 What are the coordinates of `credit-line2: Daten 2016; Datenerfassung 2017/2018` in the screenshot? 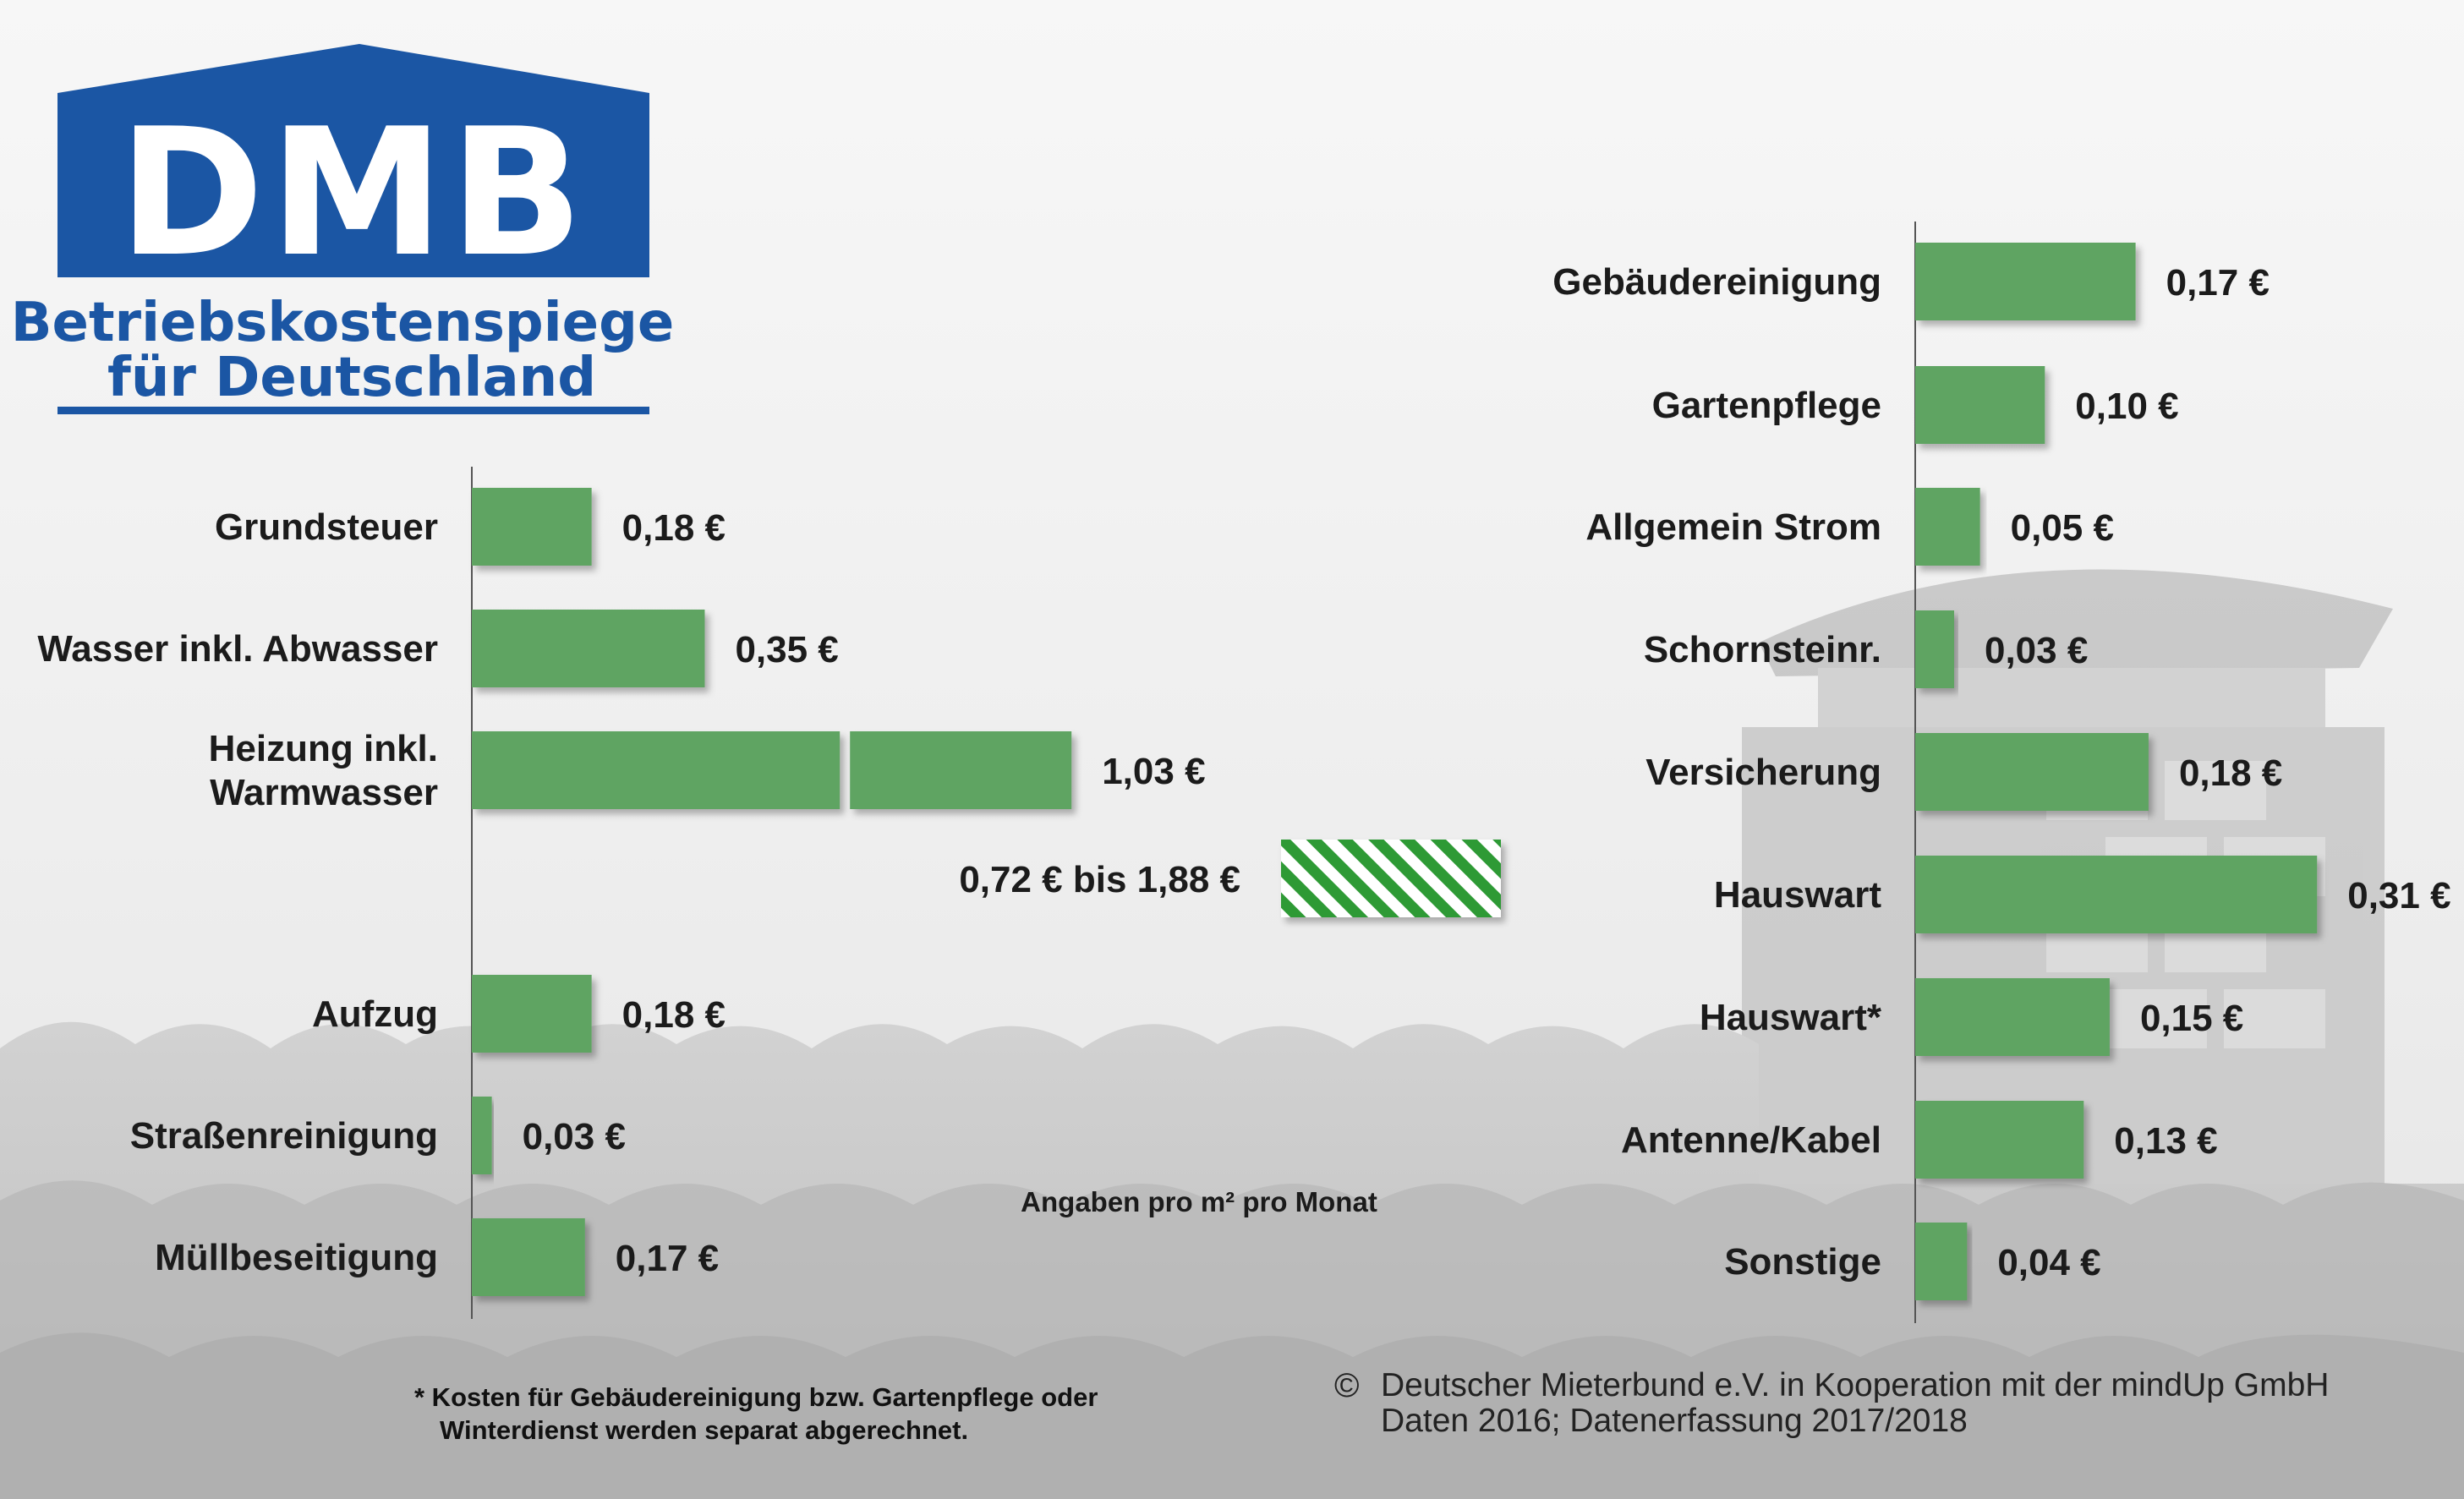 It's located at (1674, 1421).